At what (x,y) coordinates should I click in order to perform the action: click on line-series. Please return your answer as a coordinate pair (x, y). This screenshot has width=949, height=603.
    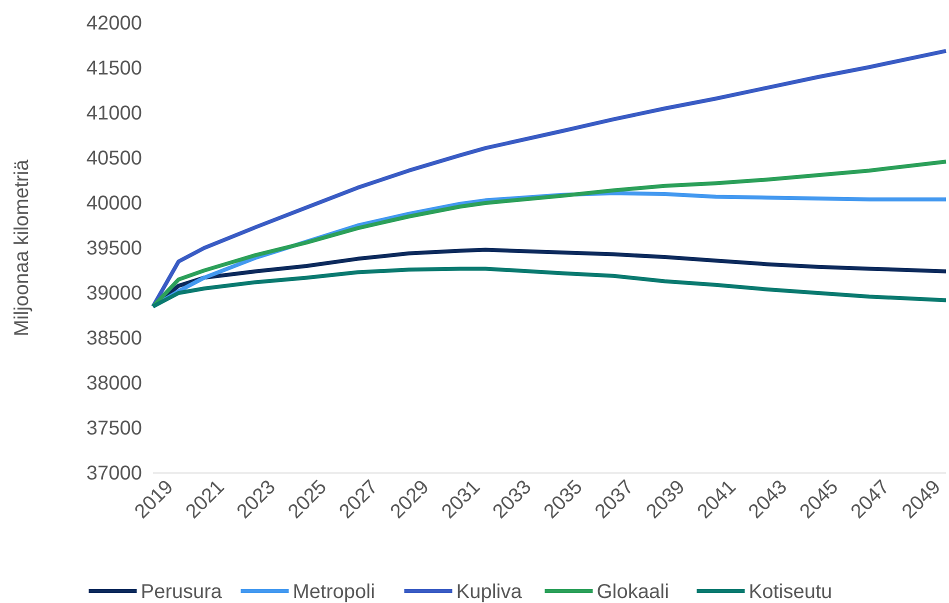
    Looking at the image, I should click on (549, 287).